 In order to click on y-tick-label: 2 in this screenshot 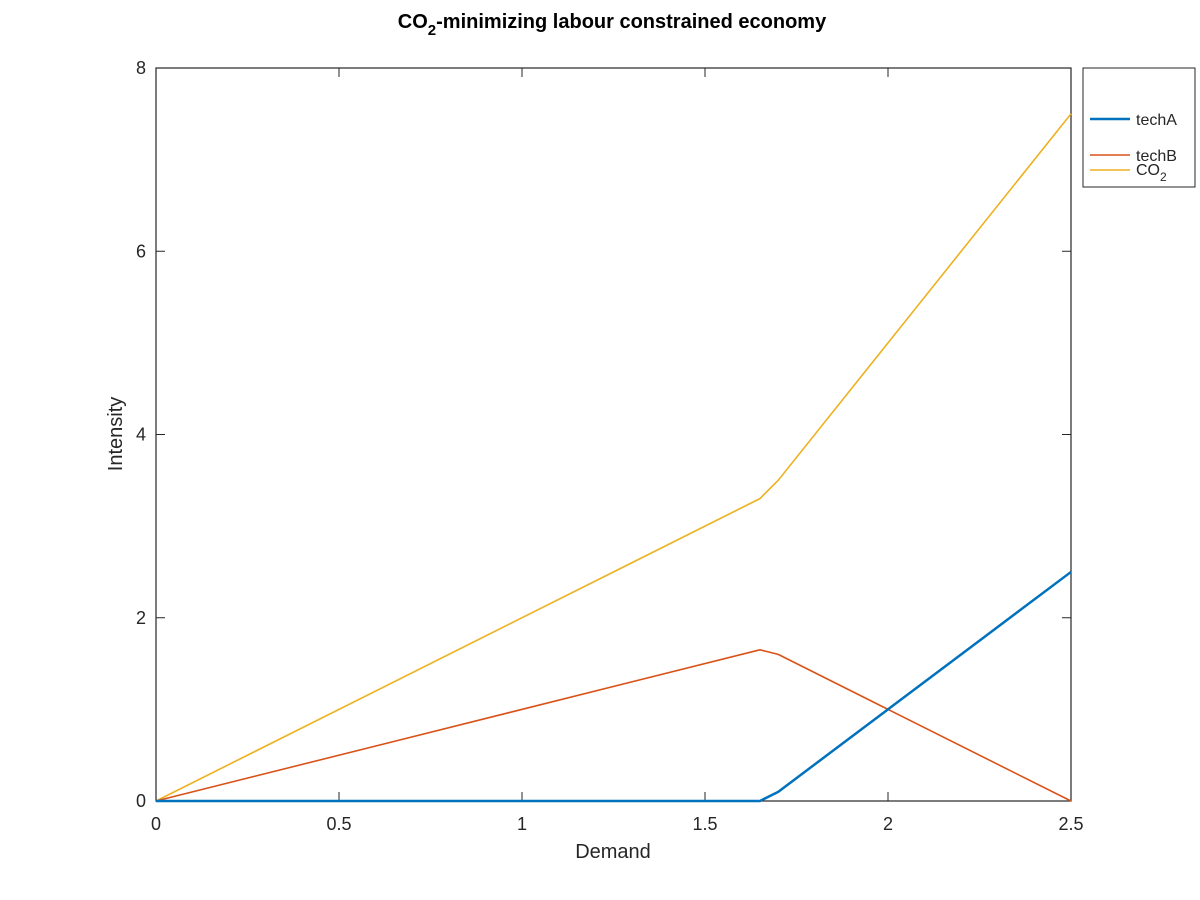, I will do `click(141, 618)`.